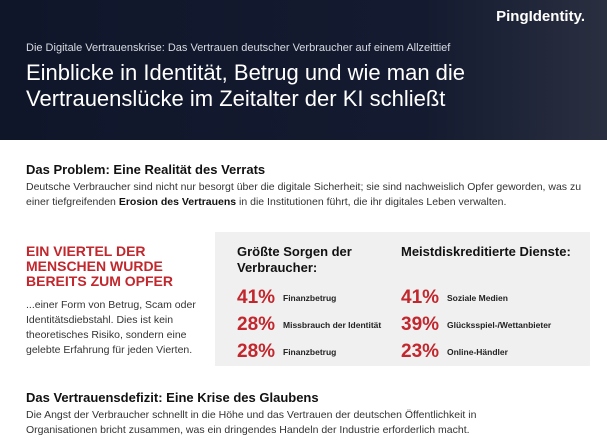  I want to click on label: Glücksspiel-/Wettanbieter, so click(499, 324).